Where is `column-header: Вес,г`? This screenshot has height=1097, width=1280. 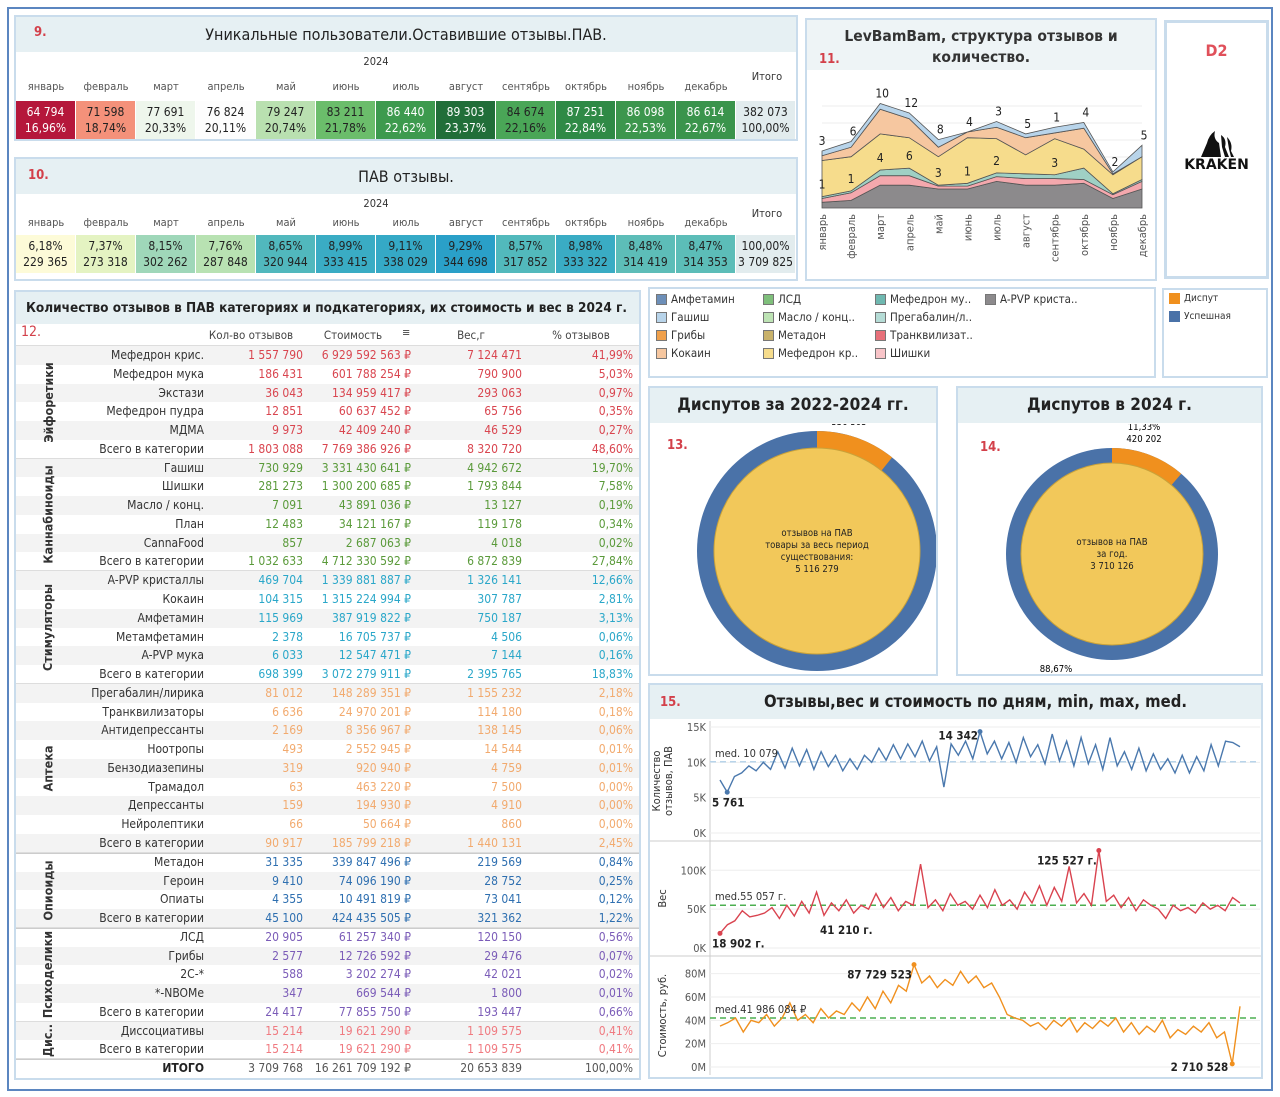
column-header: Вес,г is located at coordinates (471, 335).